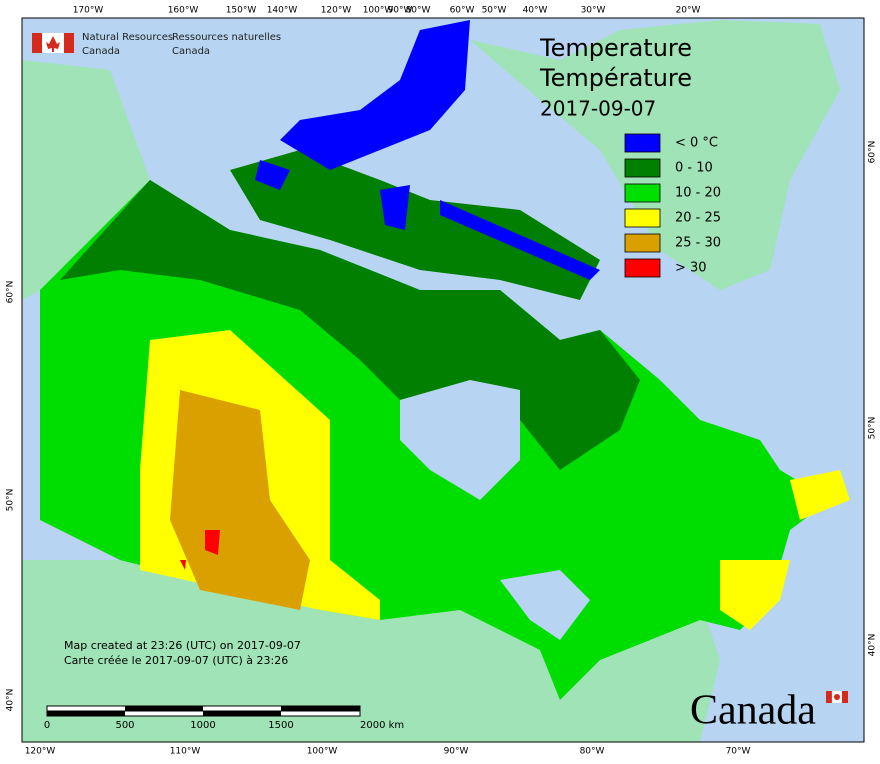  Describe the element at coordinates (86, 180) in the screenshot. I see `alaska` at that location.